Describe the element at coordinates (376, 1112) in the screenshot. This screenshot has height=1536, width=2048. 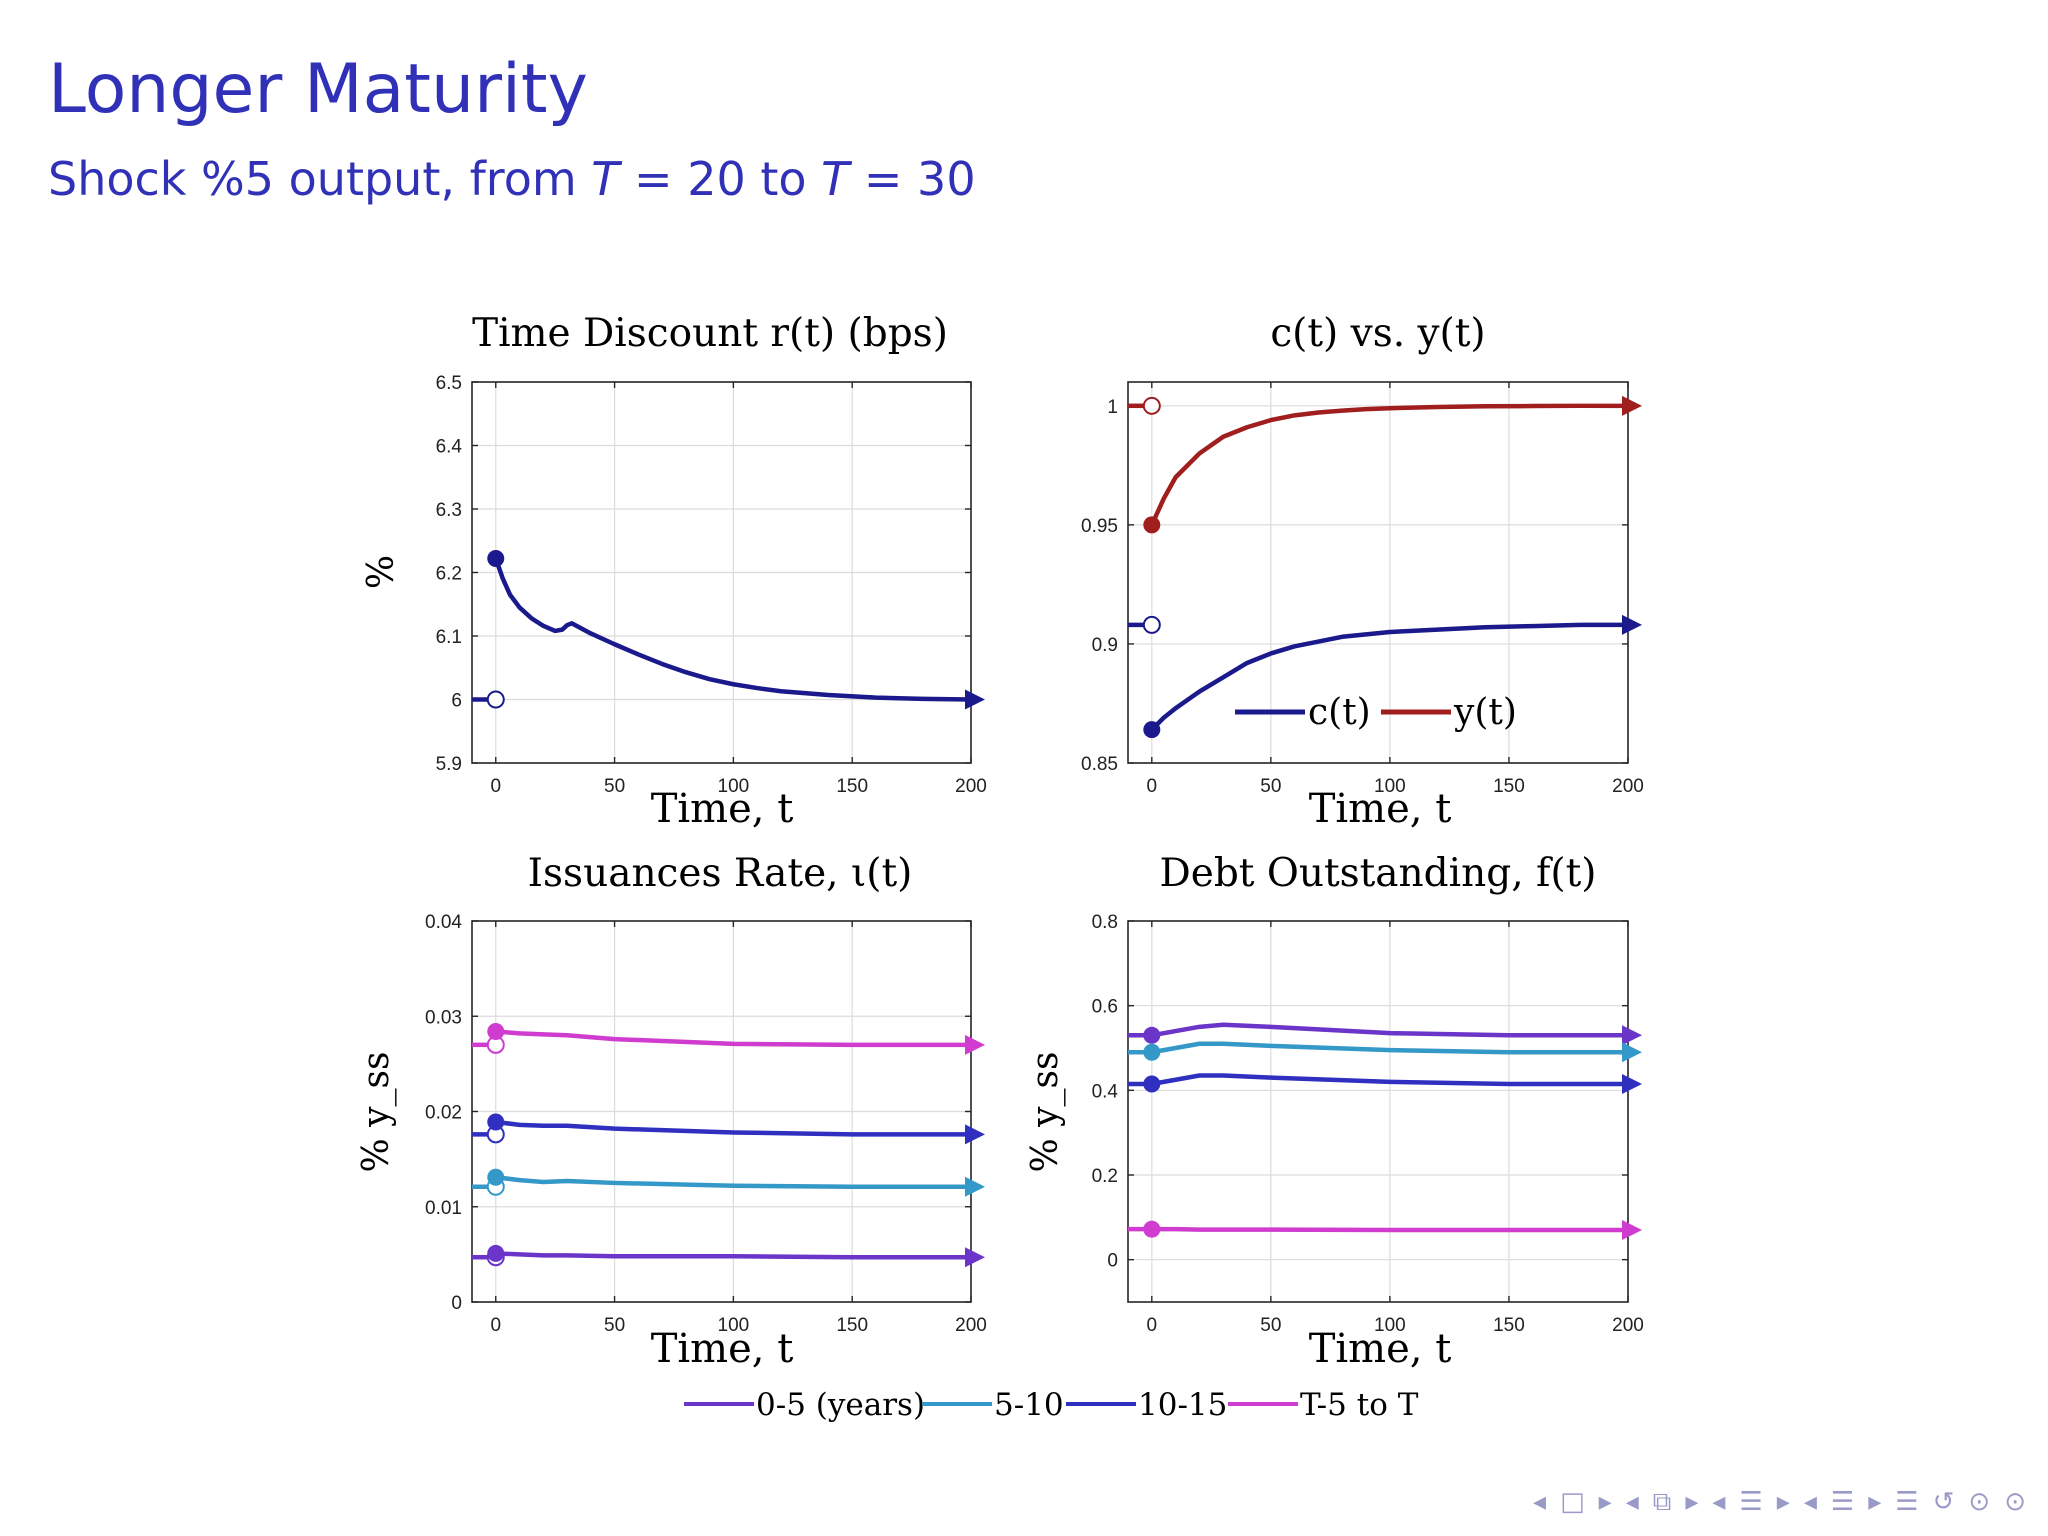
I see `y-axis-label: % y_ss` at that location.